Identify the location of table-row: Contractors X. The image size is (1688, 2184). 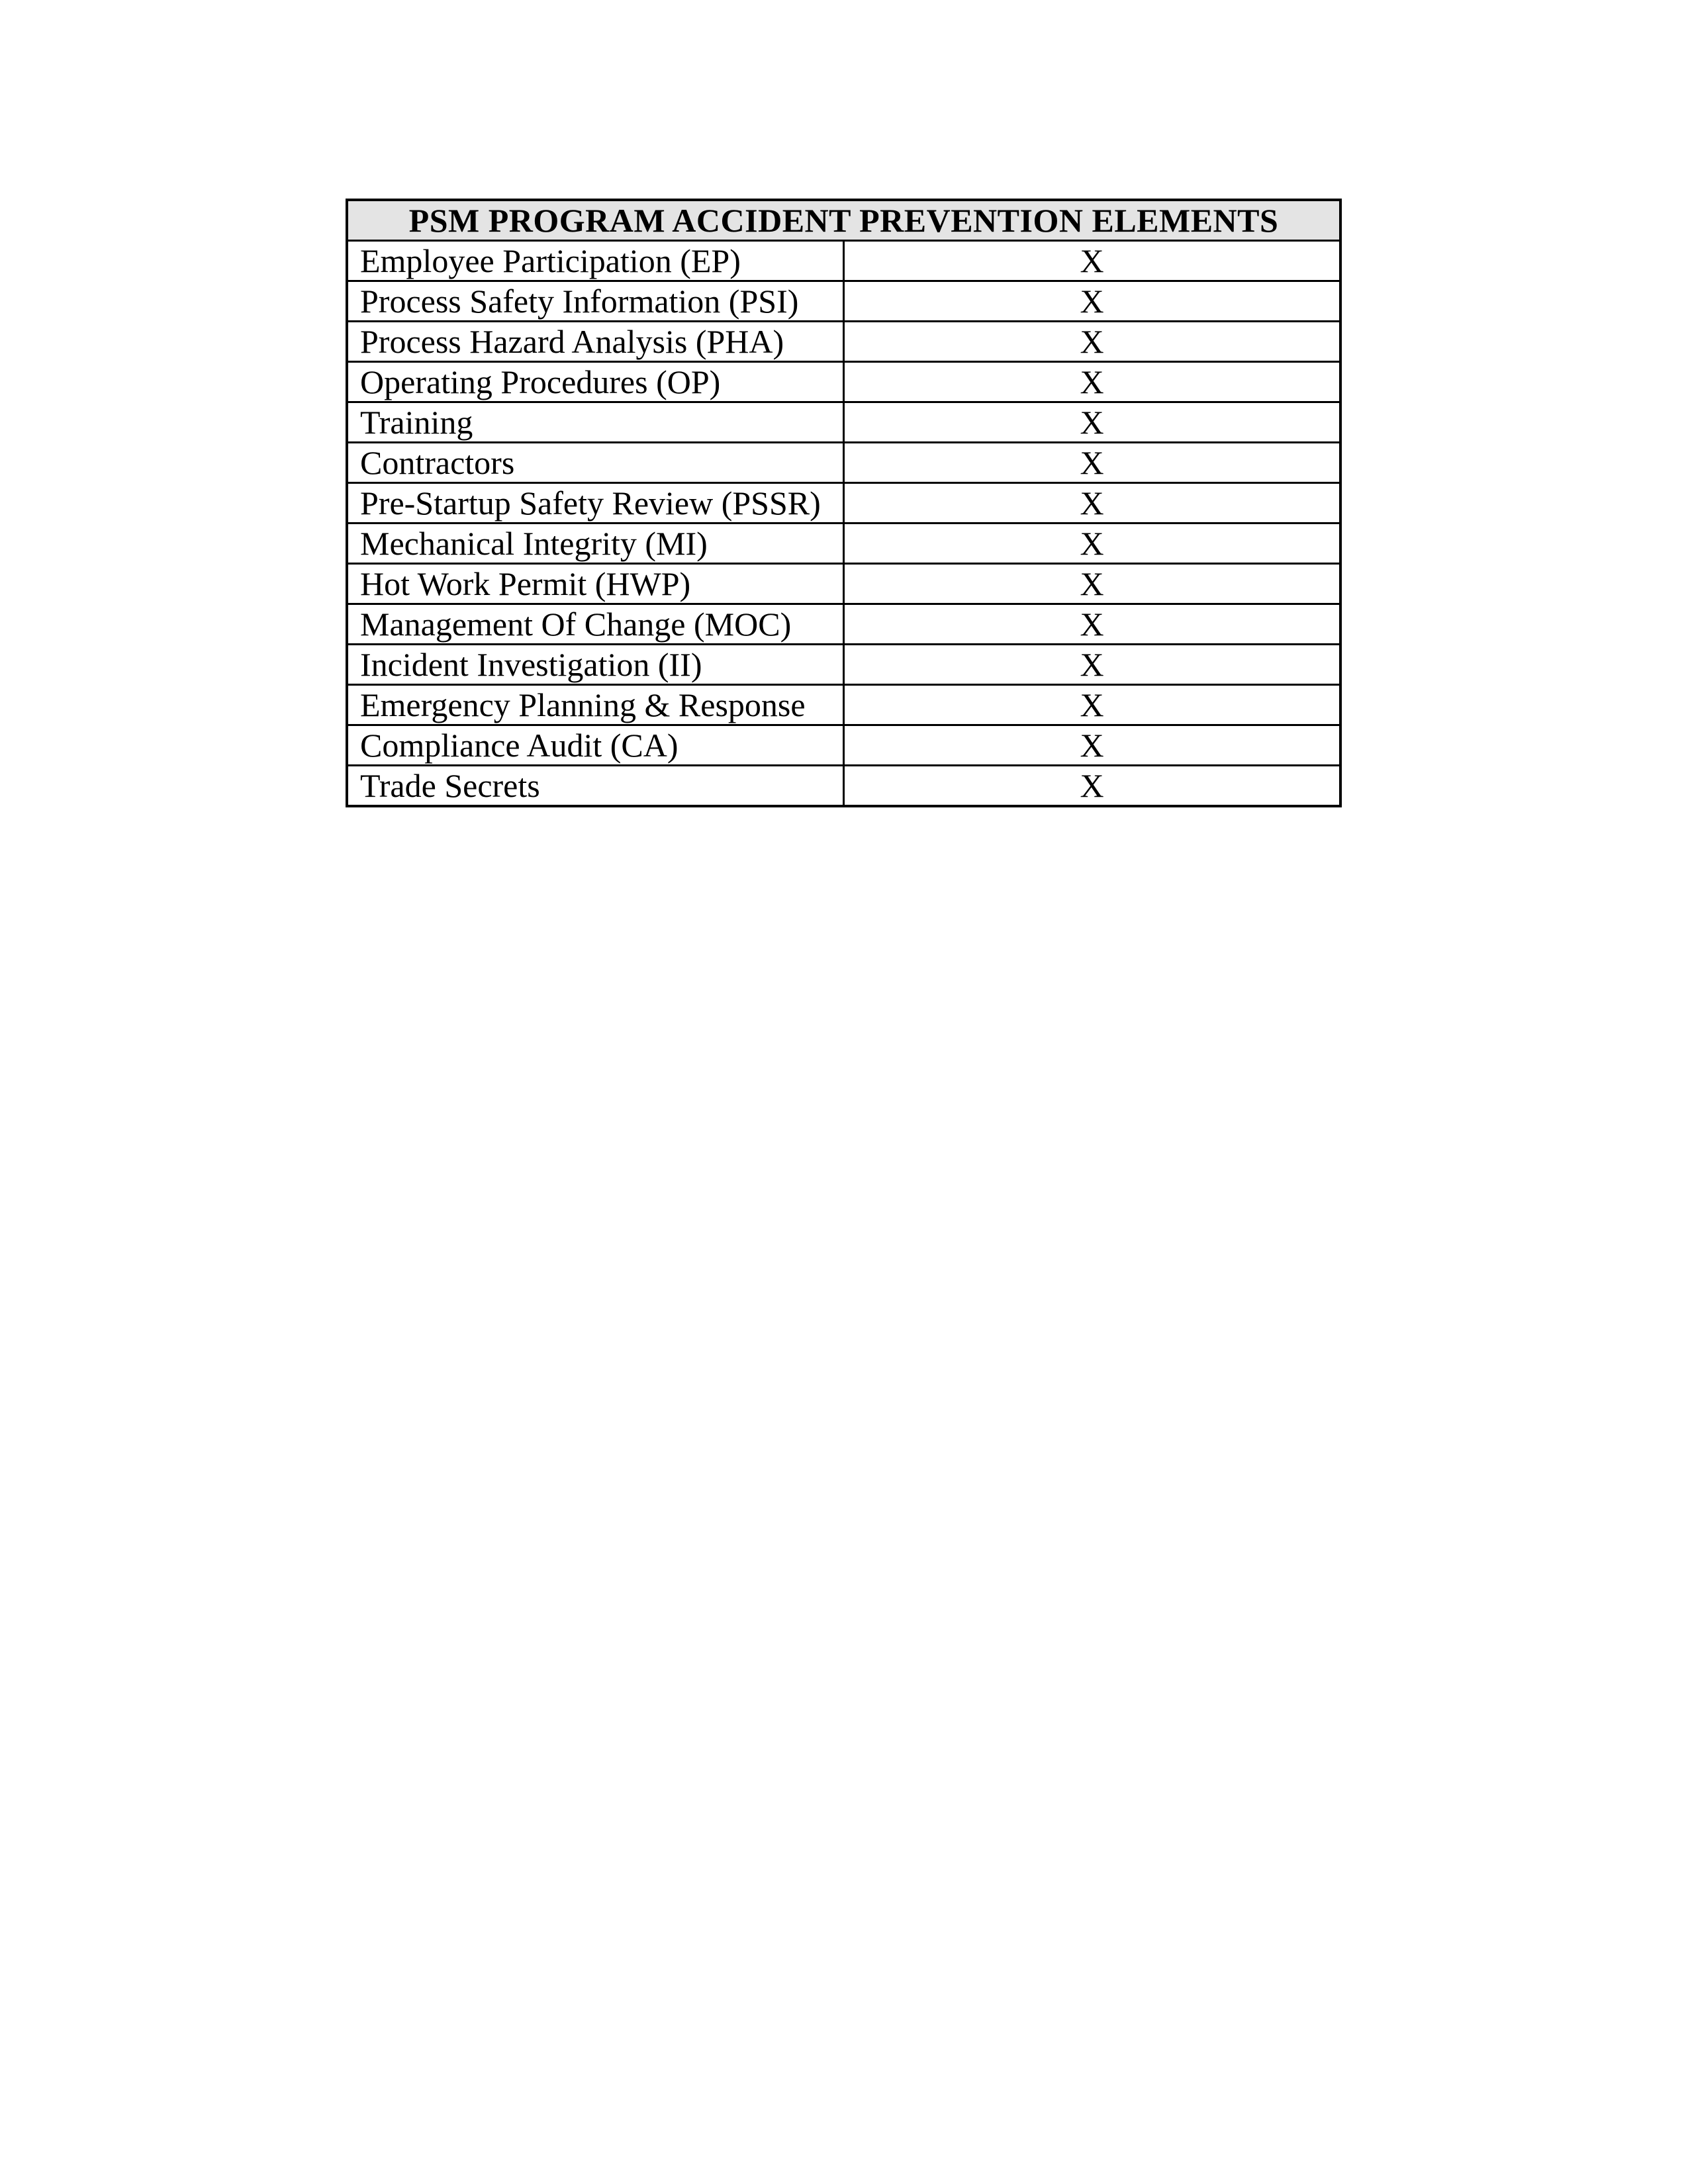
(844, 462).